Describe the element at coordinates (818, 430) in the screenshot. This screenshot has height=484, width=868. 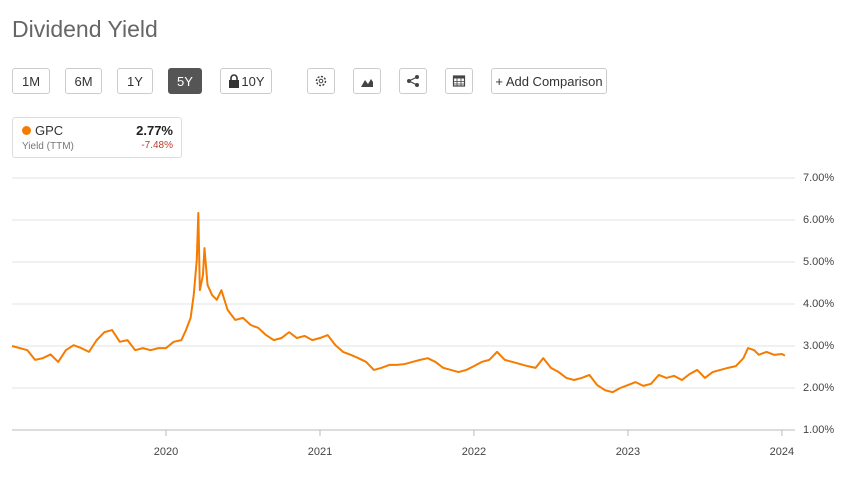
I see `y-tick-label: 1.00%` at that location.